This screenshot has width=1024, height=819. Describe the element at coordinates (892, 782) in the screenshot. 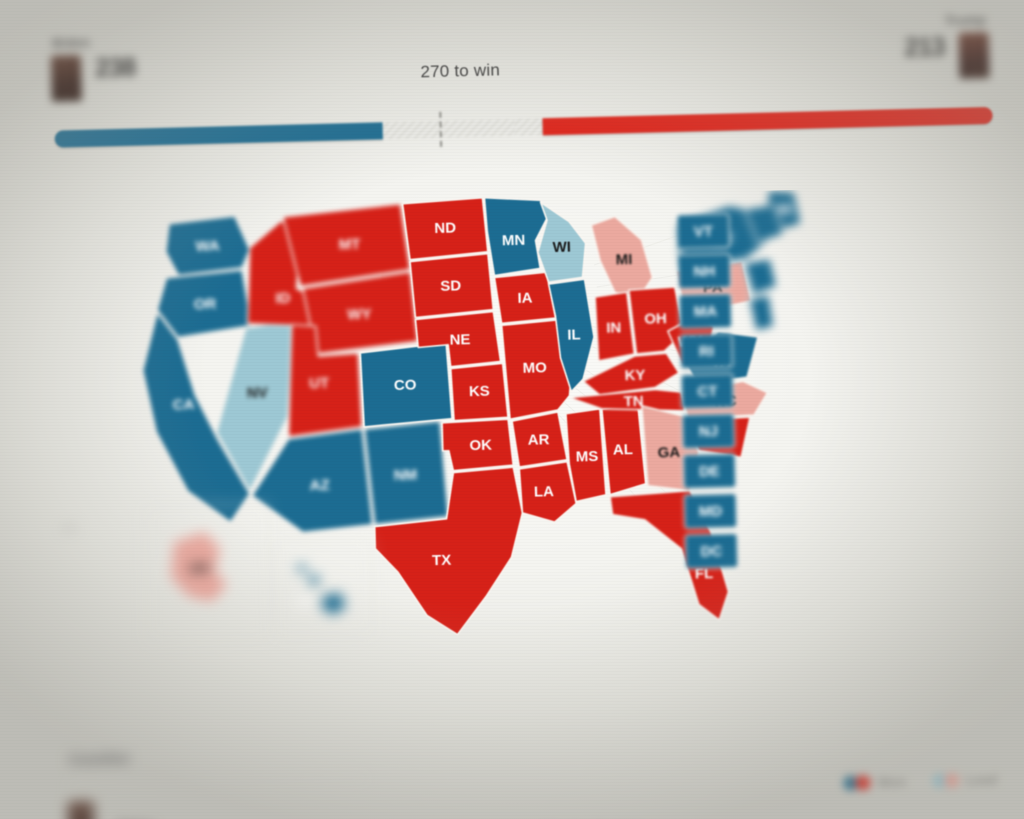

I see `legend-label-won: Won` at that location.